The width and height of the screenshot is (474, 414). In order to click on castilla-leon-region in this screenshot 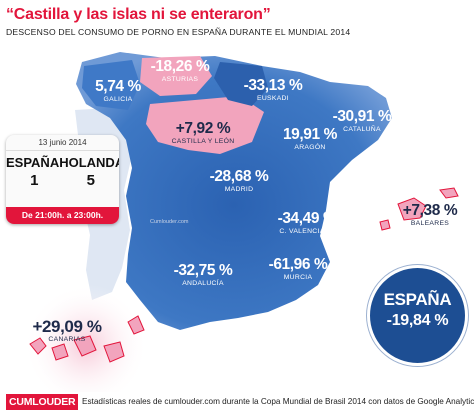, I will do `click(205, 125)`.